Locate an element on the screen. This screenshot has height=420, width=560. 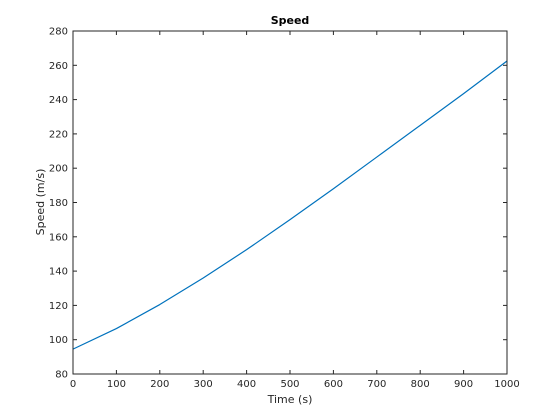
x-tick-label: 300 is located at coordinates (203, 384).